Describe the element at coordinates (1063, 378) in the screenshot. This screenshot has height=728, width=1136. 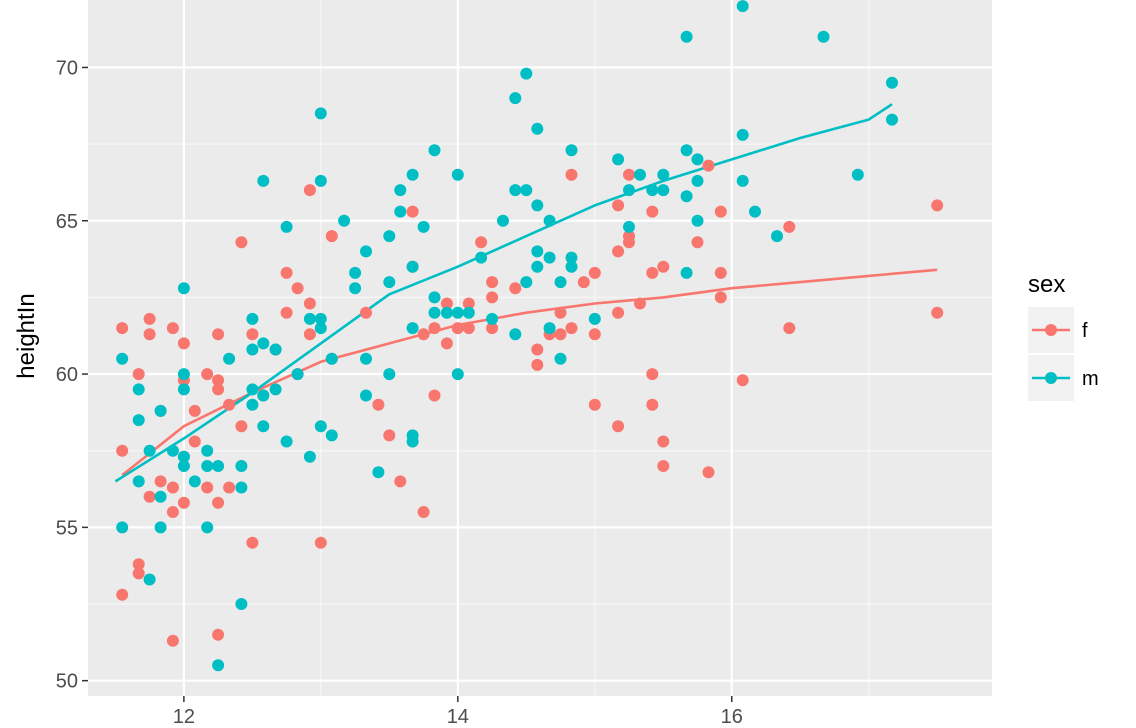
I see `legend-item-m: m` at that location.